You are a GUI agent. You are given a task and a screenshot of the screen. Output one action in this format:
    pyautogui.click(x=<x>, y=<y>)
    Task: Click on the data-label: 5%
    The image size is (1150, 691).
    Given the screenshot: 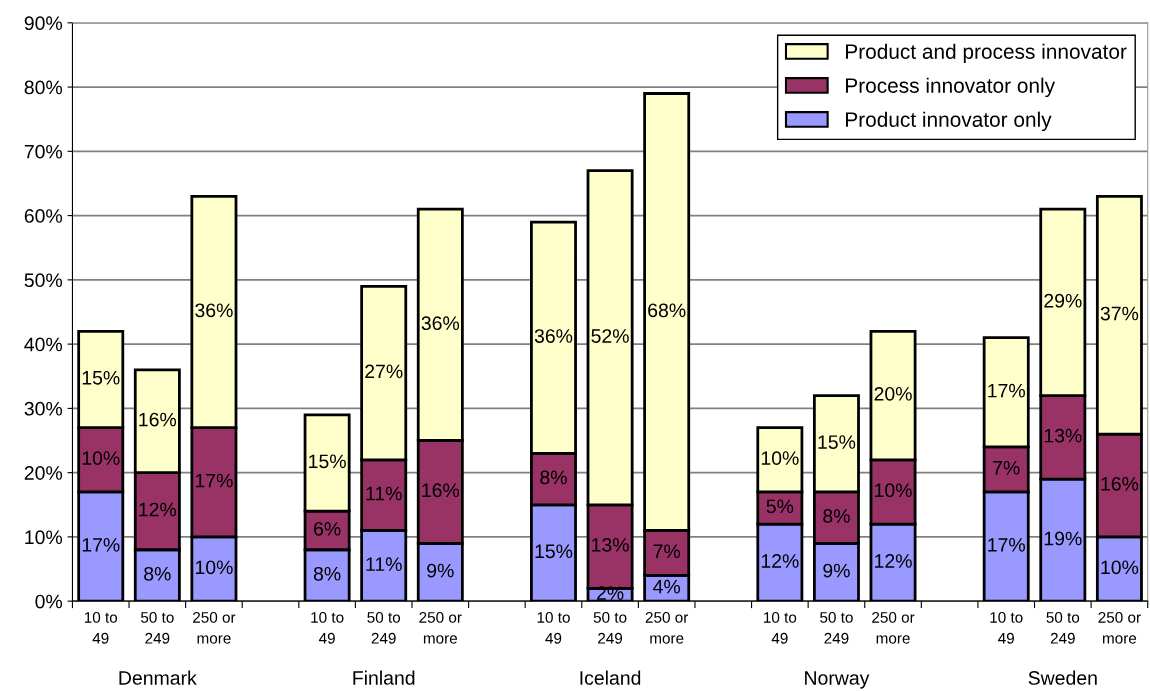 What is the action you would take?
    pyautogui.click(x=780, y=506)
    